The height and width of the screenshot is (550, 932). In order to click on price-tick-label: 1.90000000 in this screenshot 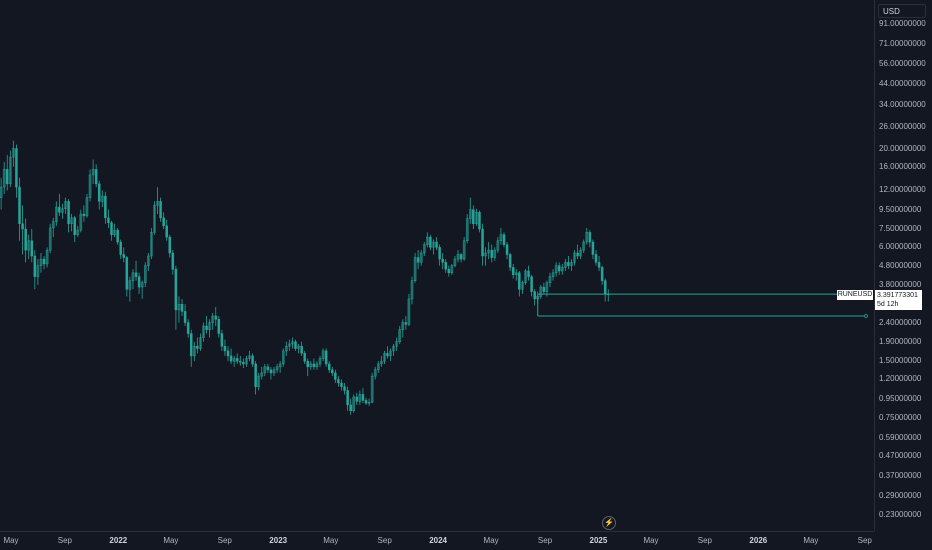, I will do `click(900, 341)`.